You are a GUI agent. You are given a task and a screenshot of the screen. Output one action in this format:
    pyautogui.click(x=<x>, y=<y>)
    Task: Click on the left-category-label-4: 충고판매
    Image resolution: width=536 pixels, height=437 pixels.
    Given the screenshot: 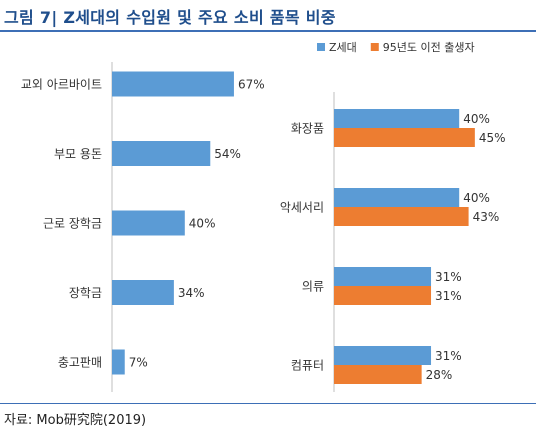 What is the action you would take?
    pyautogui.click(x=80, y=363)
    